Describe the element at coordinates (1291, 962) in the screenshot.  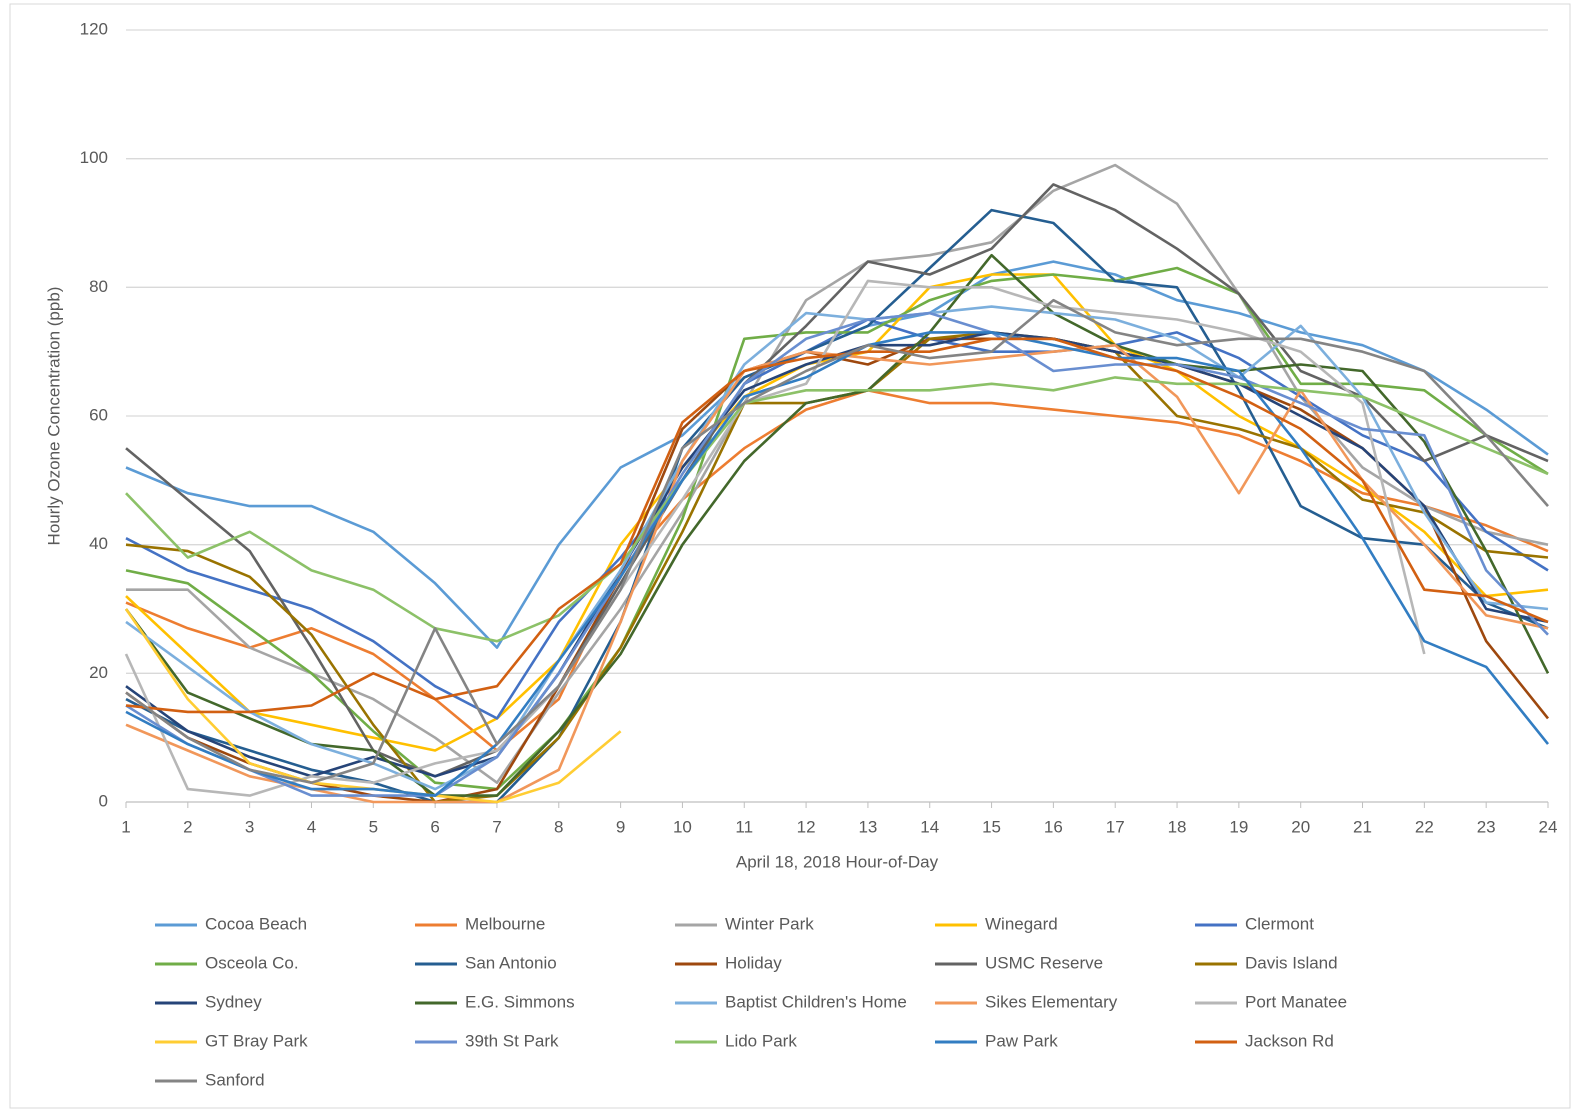
I see `legend-label: Davis Island` at that location.